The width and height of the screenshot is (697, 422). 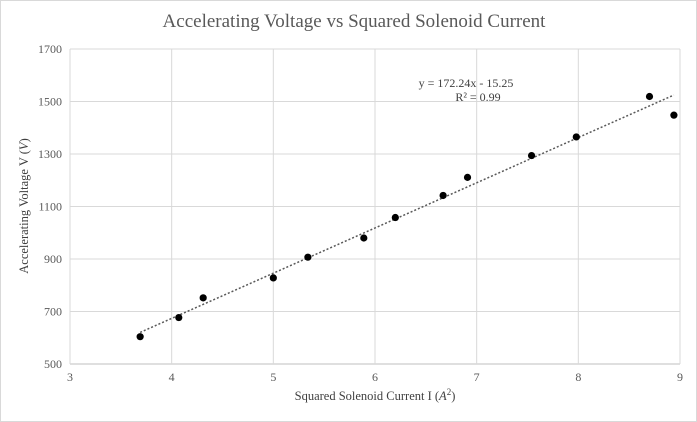 I want to click on y-tick-label: 700, so click(x=53, y=312).